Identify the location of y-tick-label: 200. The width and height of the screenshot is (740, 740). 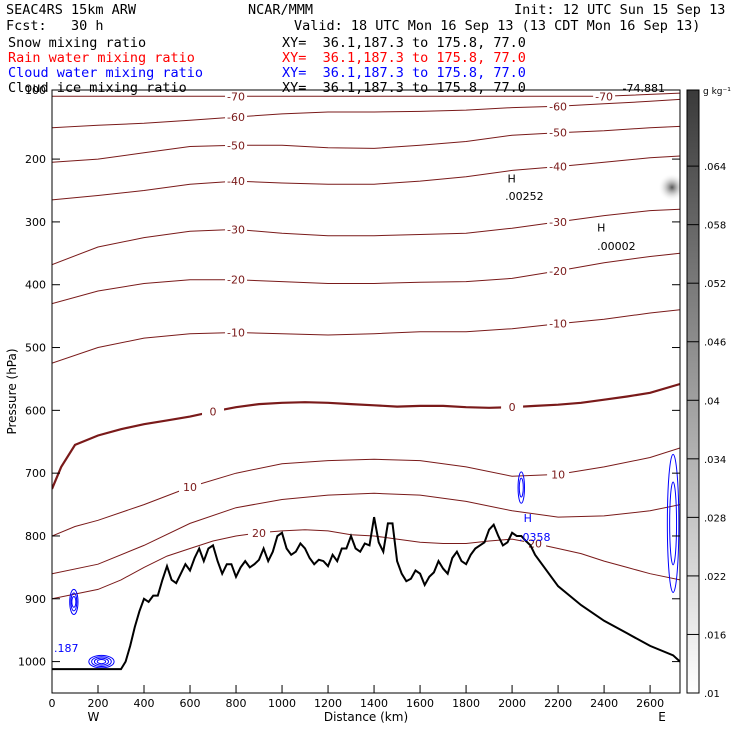
(35, 159).